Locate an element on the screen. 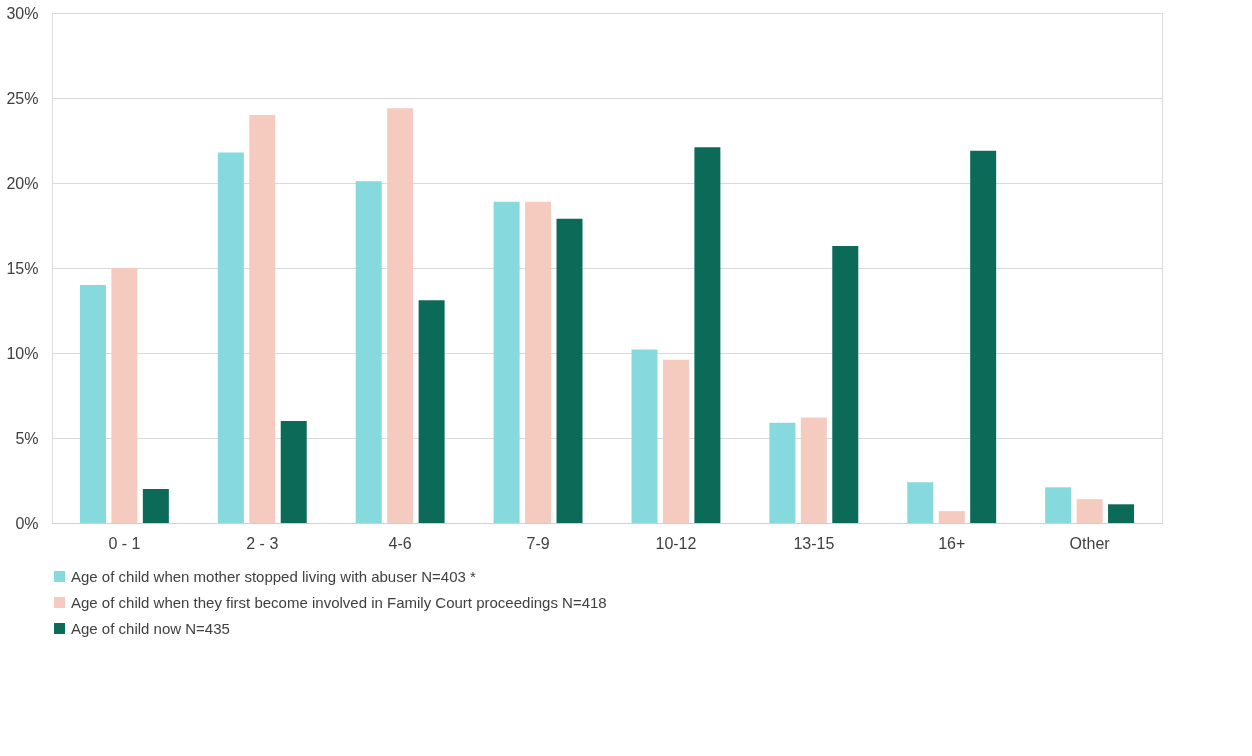  x-tick-label: 4-6 is located at coordinates (400, 543).